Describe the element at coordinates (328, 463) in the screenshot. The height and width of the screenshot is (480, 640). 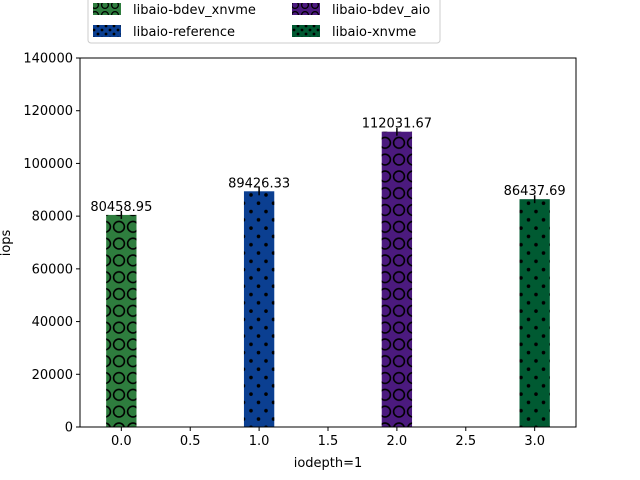
I see `x-axis-label: iodepth=1` at that location.